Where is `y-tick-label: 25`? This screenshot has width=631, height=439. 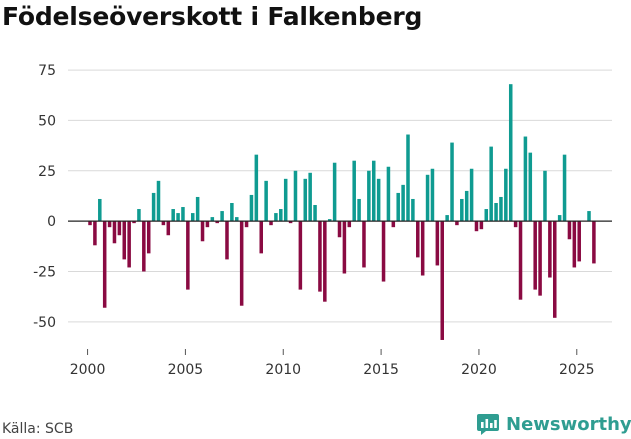
y-tick-label: 25 is located at coordinates (47, 172).